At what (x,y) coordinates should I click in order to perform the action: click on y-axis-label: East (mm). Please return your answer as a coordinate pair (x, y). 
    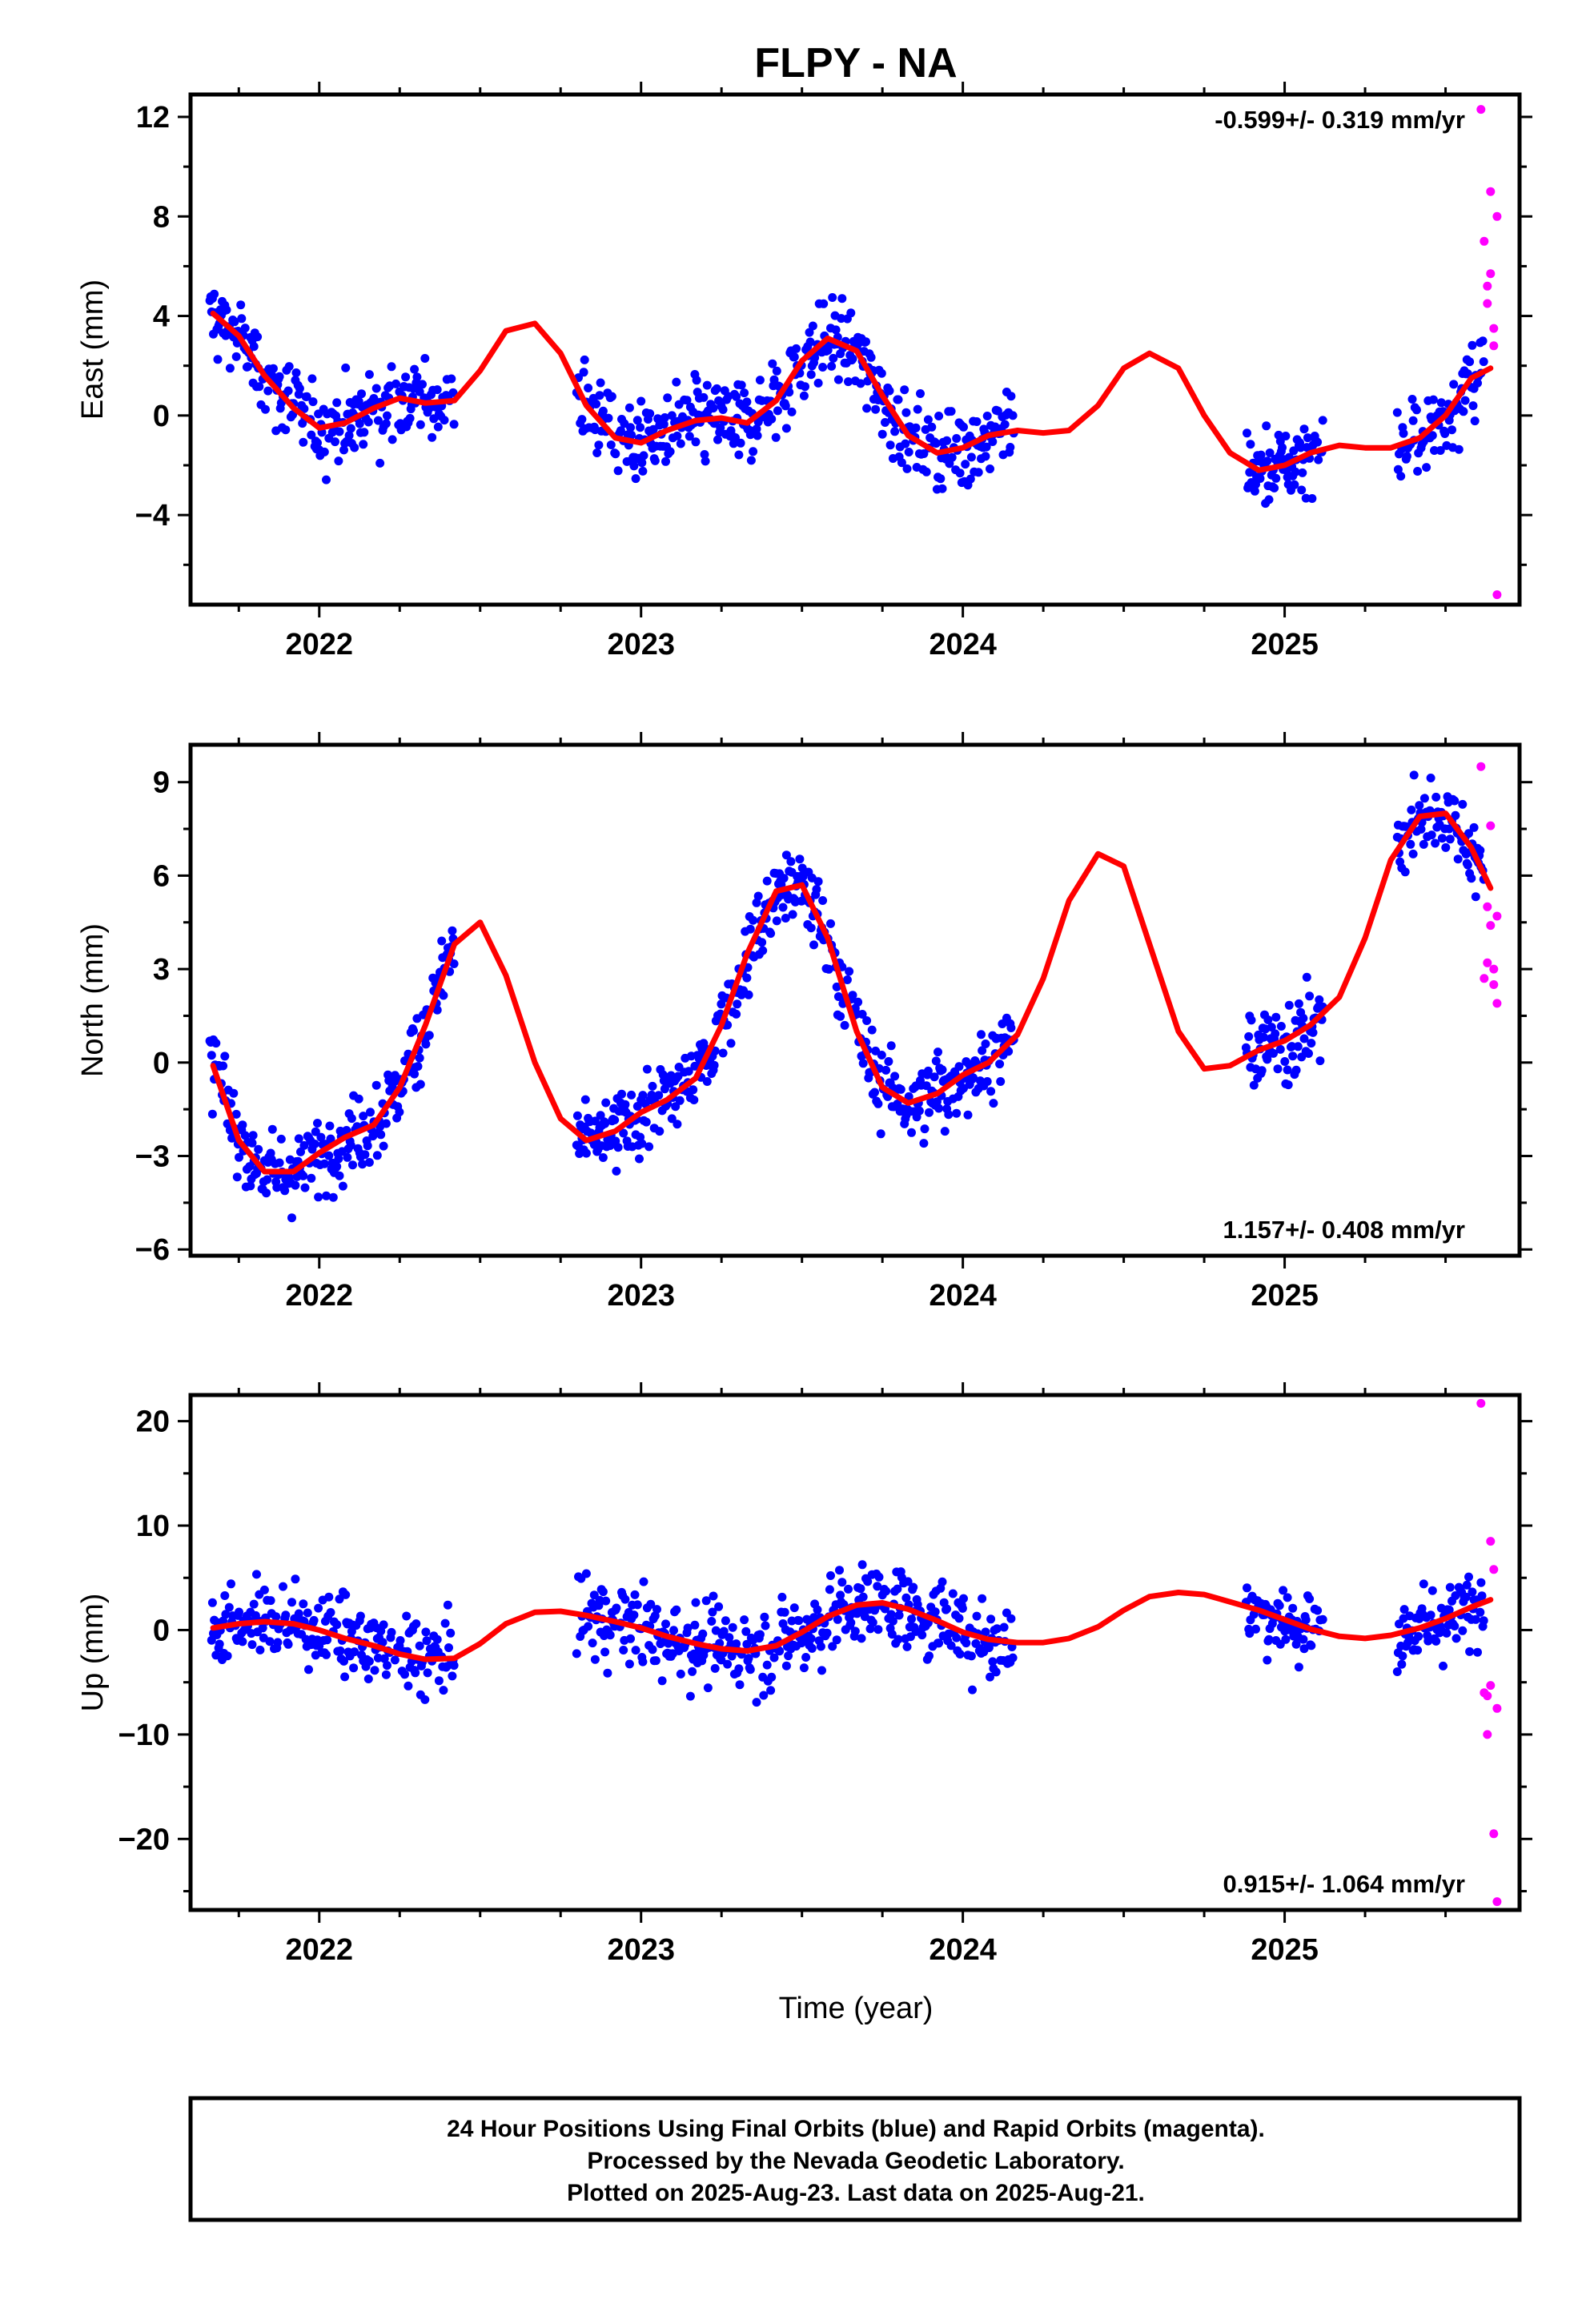
    Looking at the image, I should click on (93, 349).